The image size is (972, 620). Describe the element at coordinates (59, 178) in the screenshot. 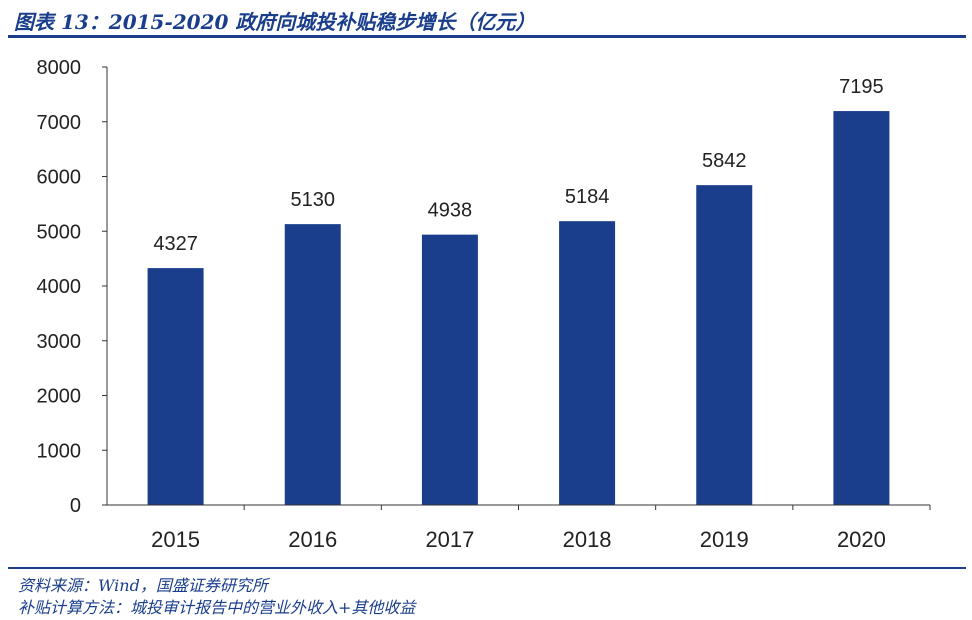

I see `y-tick-label: 6000` at that location.